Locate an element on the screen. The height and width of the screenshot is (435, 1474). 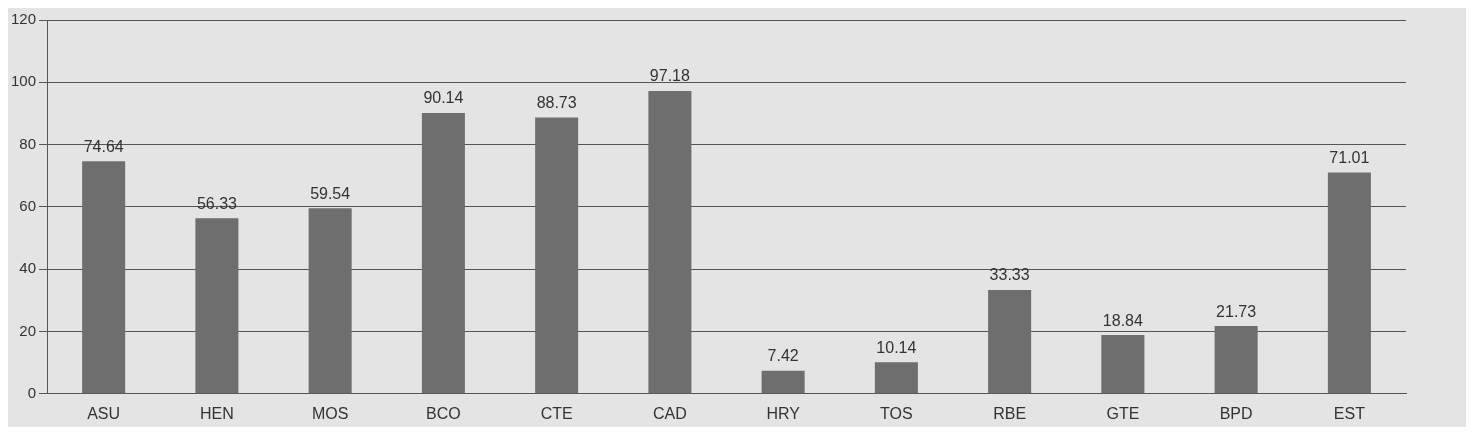
data-label: 88.73 is located at coordinates (556, 102).